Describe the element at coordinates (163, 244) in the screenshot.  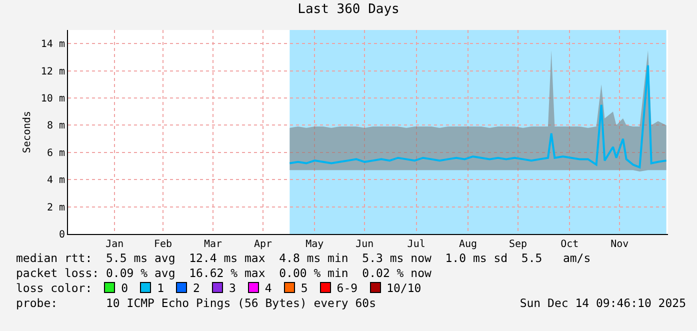
I see `x-tick-label: Feb` at that location.